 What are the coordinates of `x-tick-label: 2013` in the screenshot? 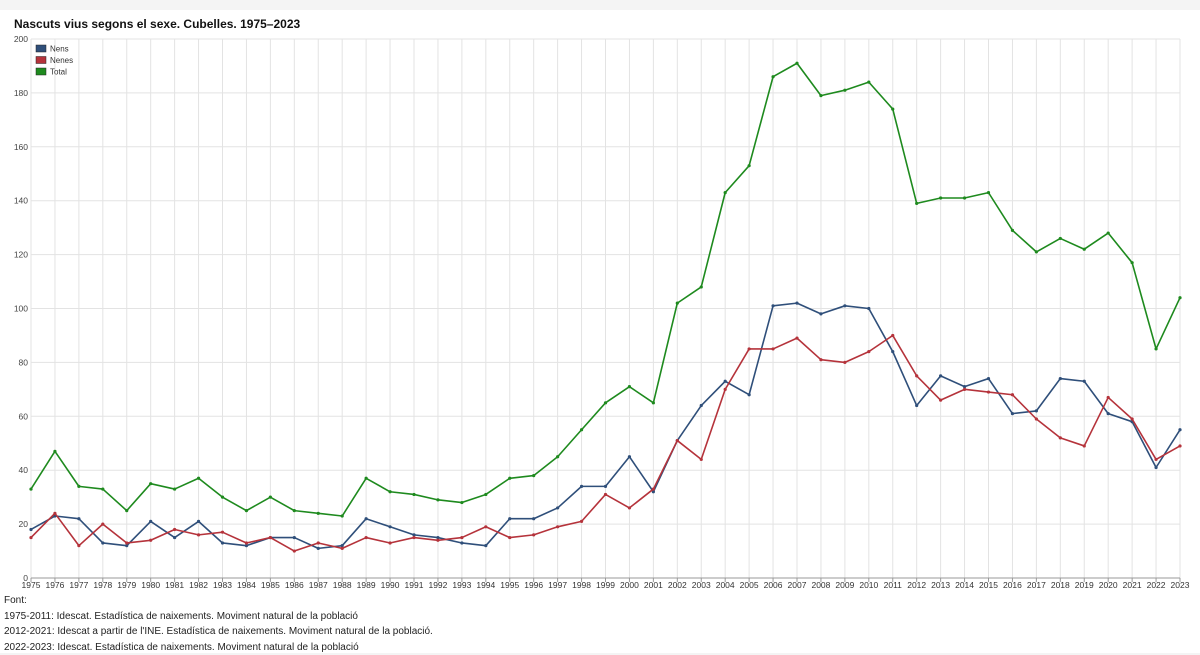 It's located at (940, 585).